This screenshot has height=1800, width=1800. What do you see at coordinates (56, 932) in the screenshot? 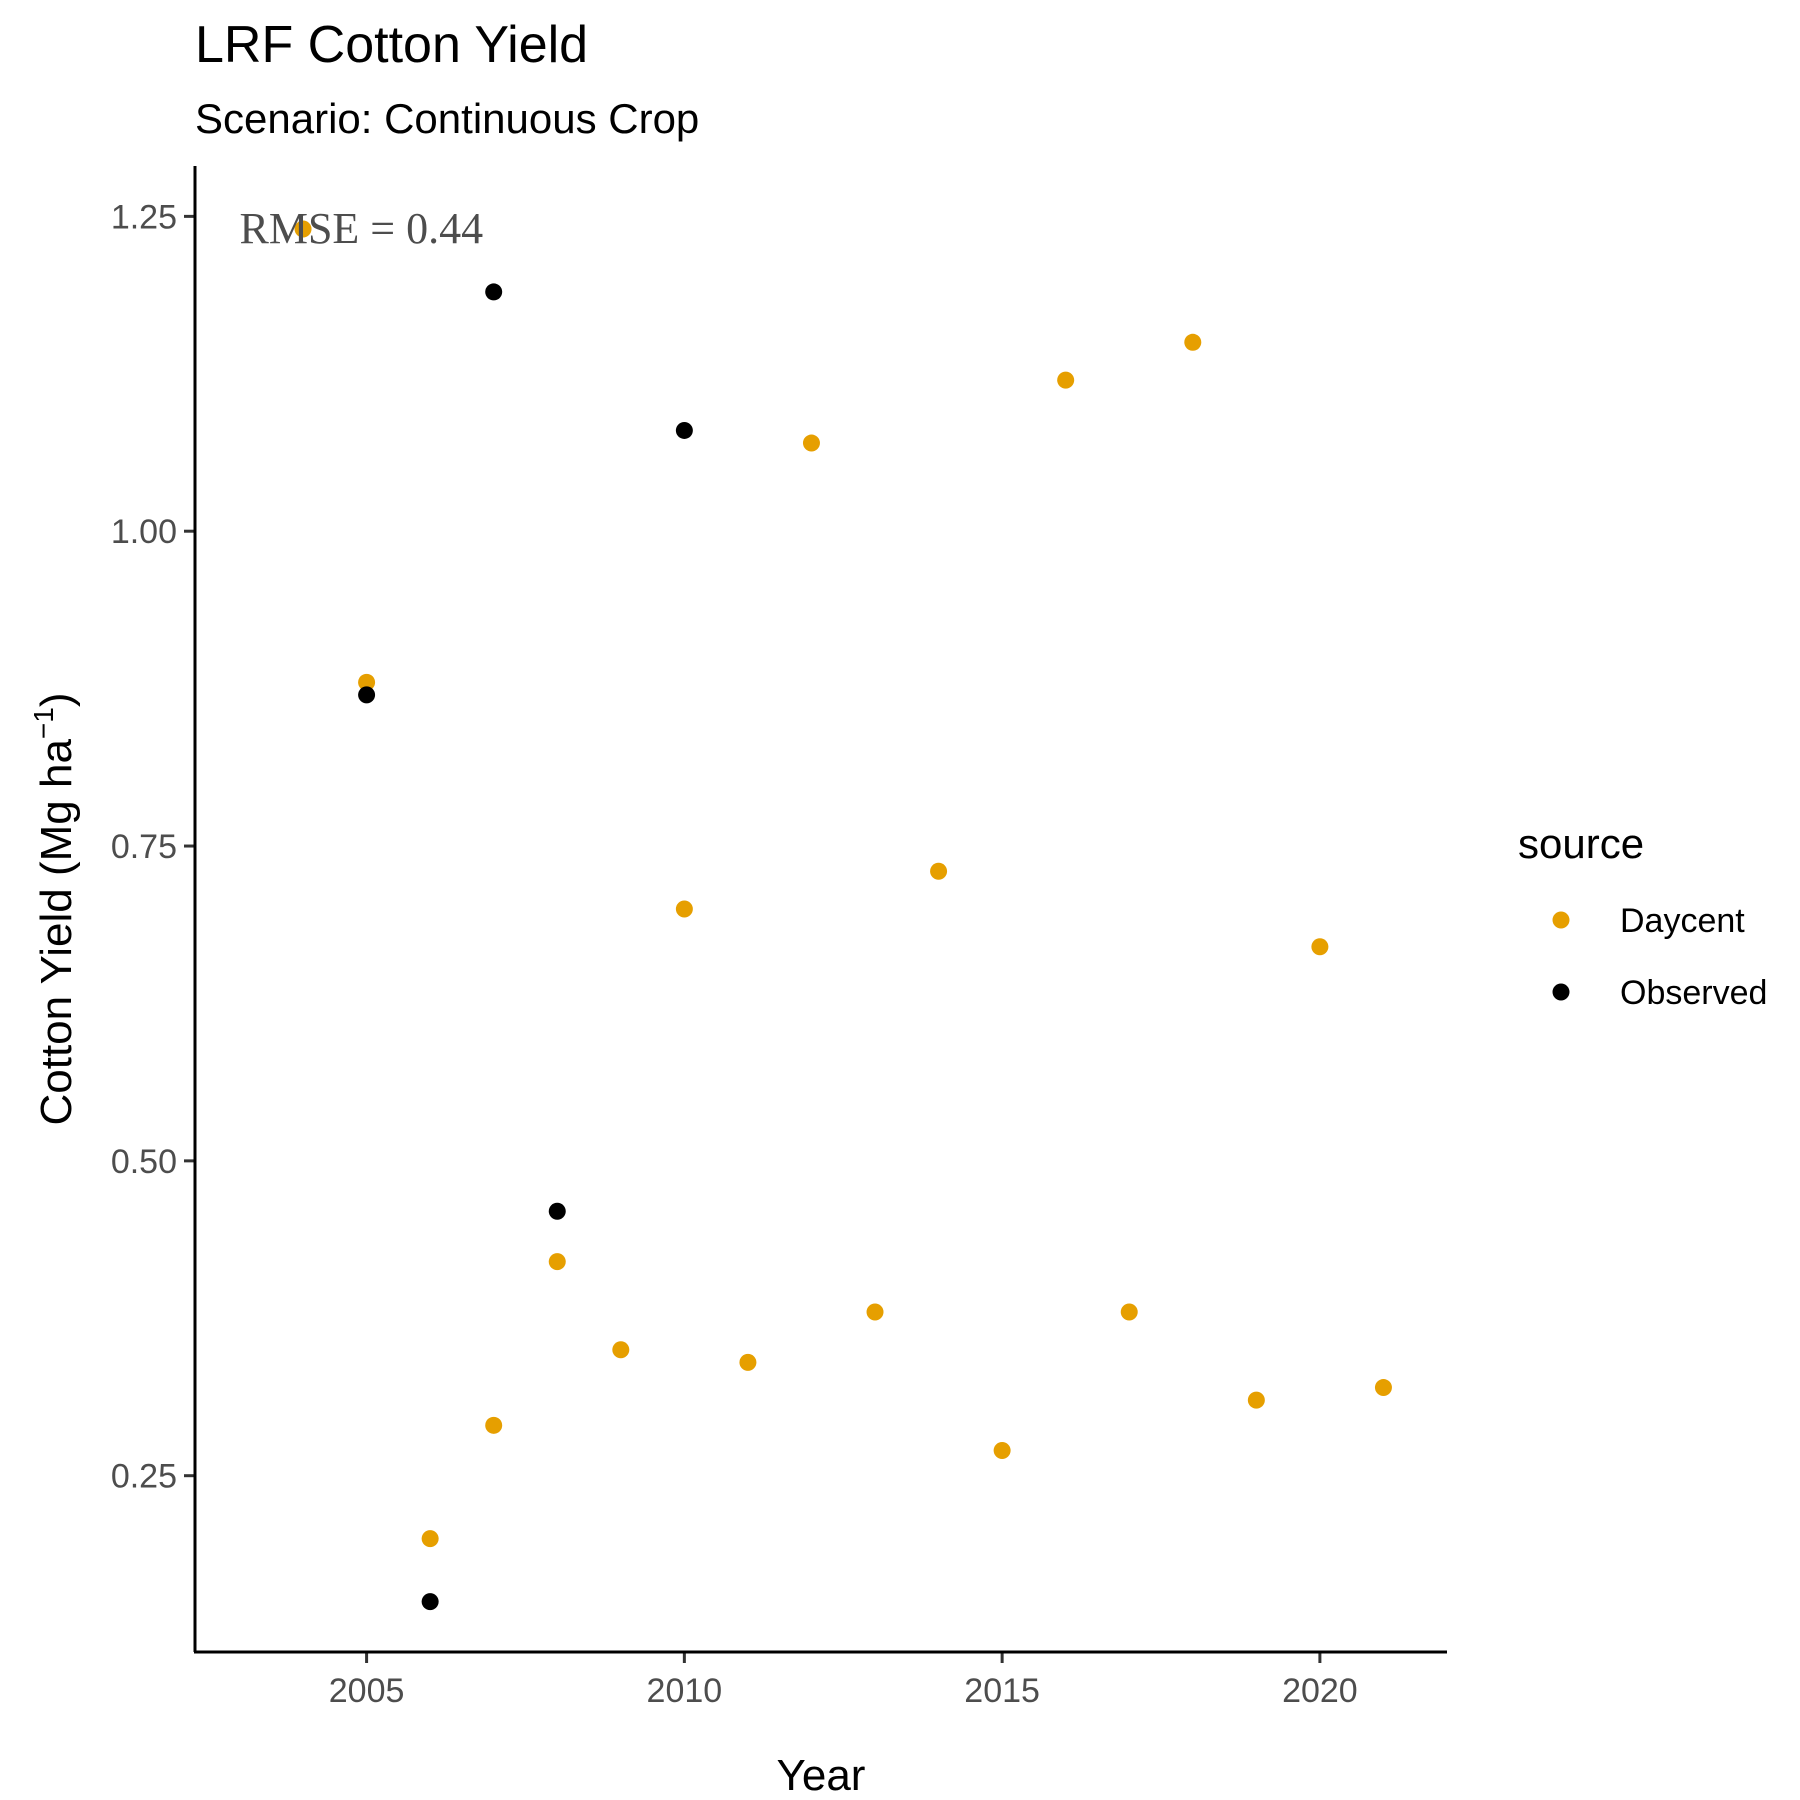
I see `y-axis-title-main: Cotton Yield (Mg ha` at bounding box center [56, 932].